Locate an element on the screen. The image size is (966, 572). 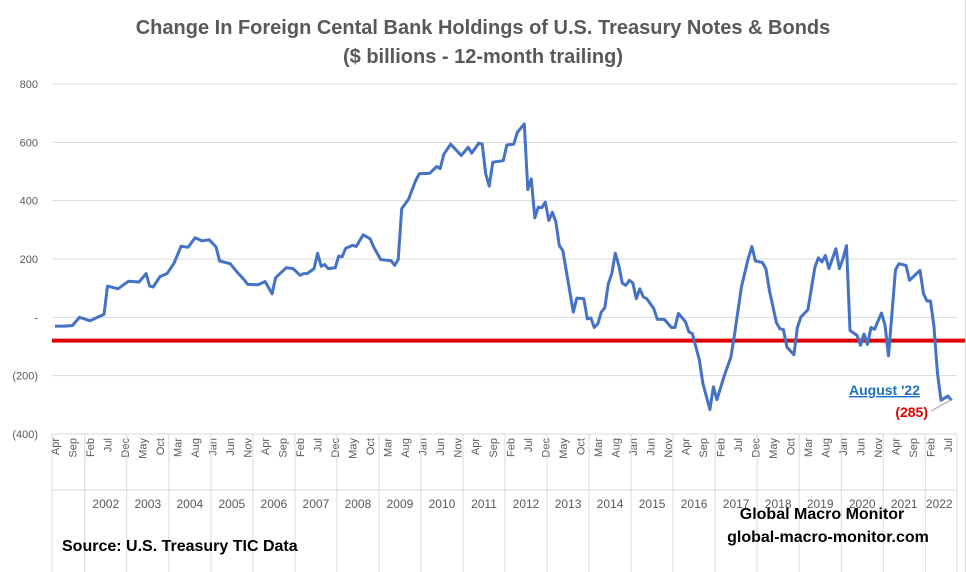
year-label: 2003 is located at coordinates (147, 504).